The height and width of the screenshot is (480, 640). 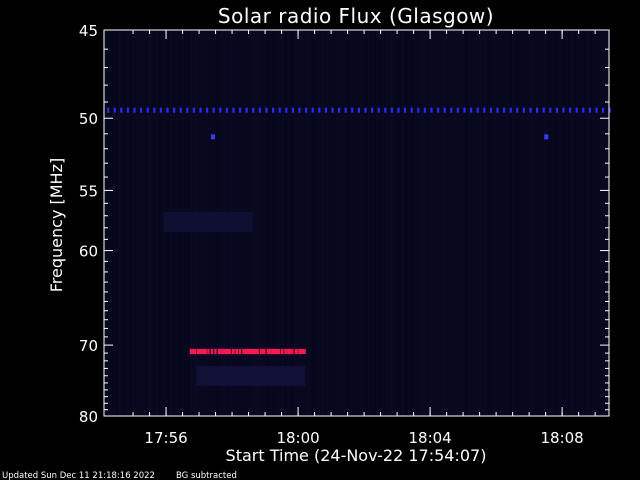 I want to click on data-point, so click(x=546, y=137).